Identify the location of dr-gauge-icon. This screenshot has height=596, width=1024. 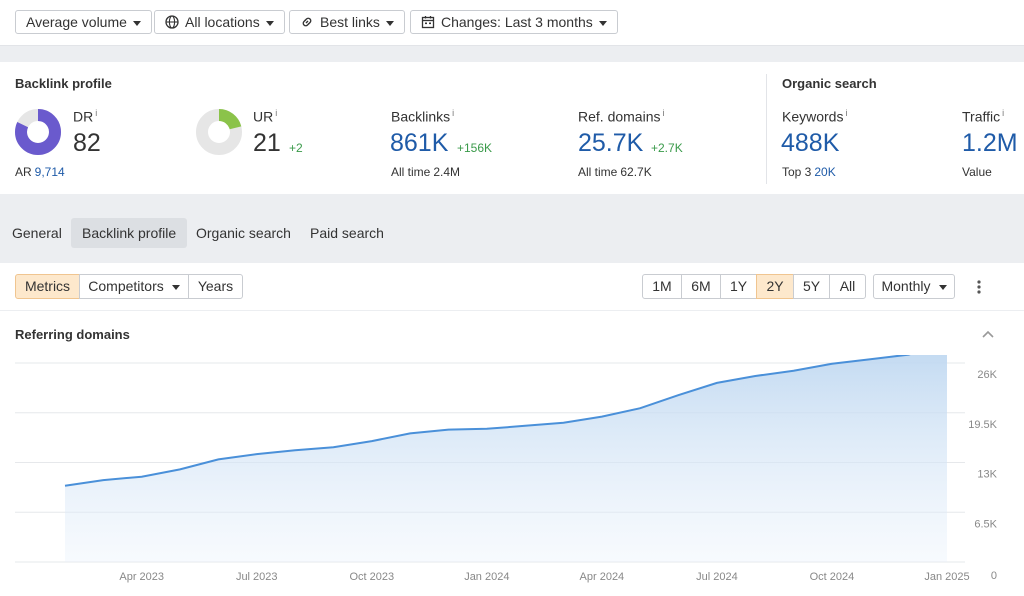
(38, 132).